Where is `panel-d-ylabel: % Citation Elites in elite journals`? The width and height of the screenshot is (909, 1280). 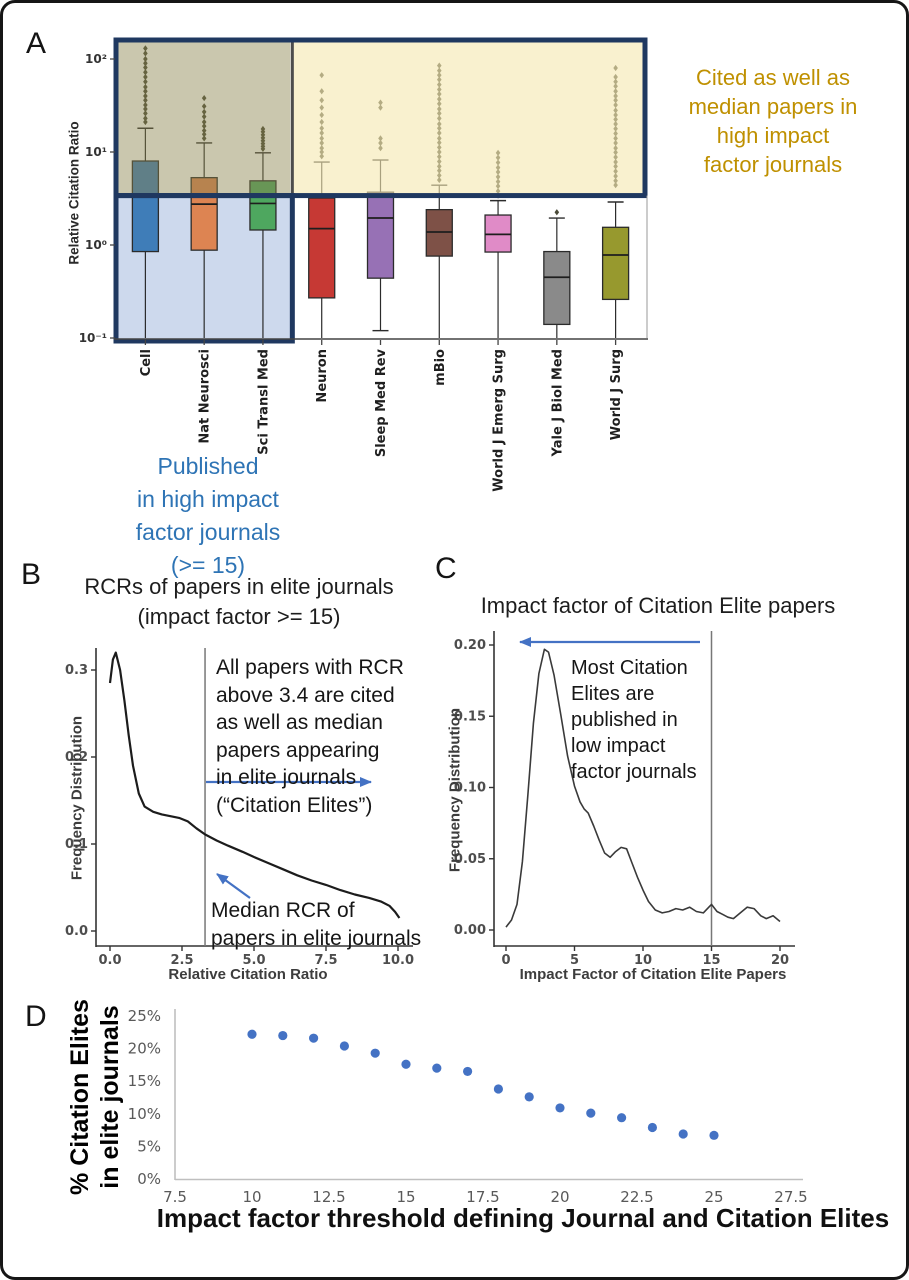 panel-d-ylabel: % Citation Elites in elite journals is located at coordinates (95, 1097).